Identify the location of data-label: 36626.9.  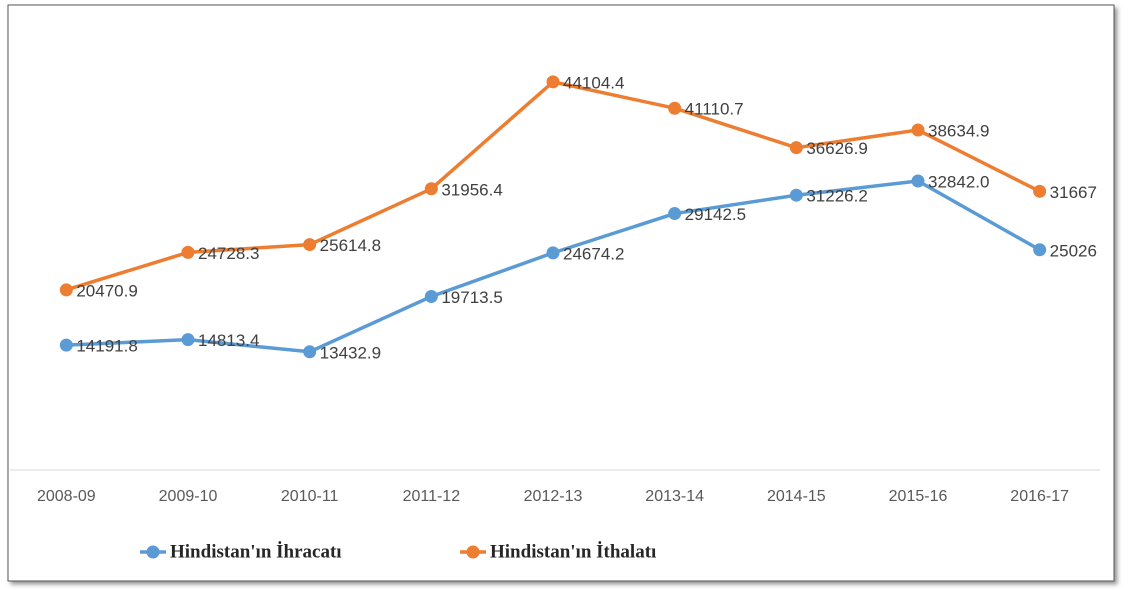
(836, 148).